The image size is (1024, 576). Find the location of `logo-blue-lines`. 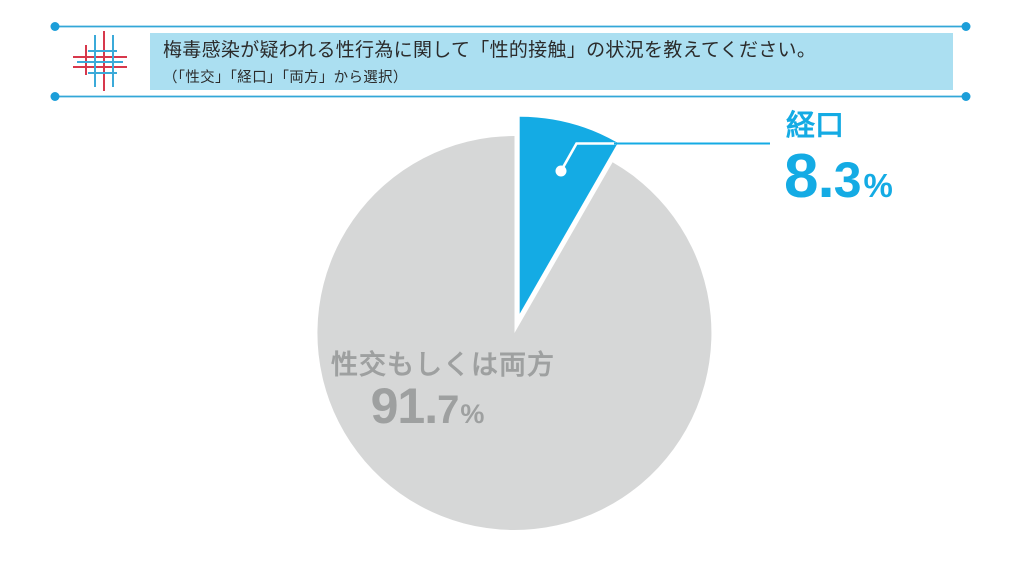

logo-blue-lines is located at coordinates (100, 61).